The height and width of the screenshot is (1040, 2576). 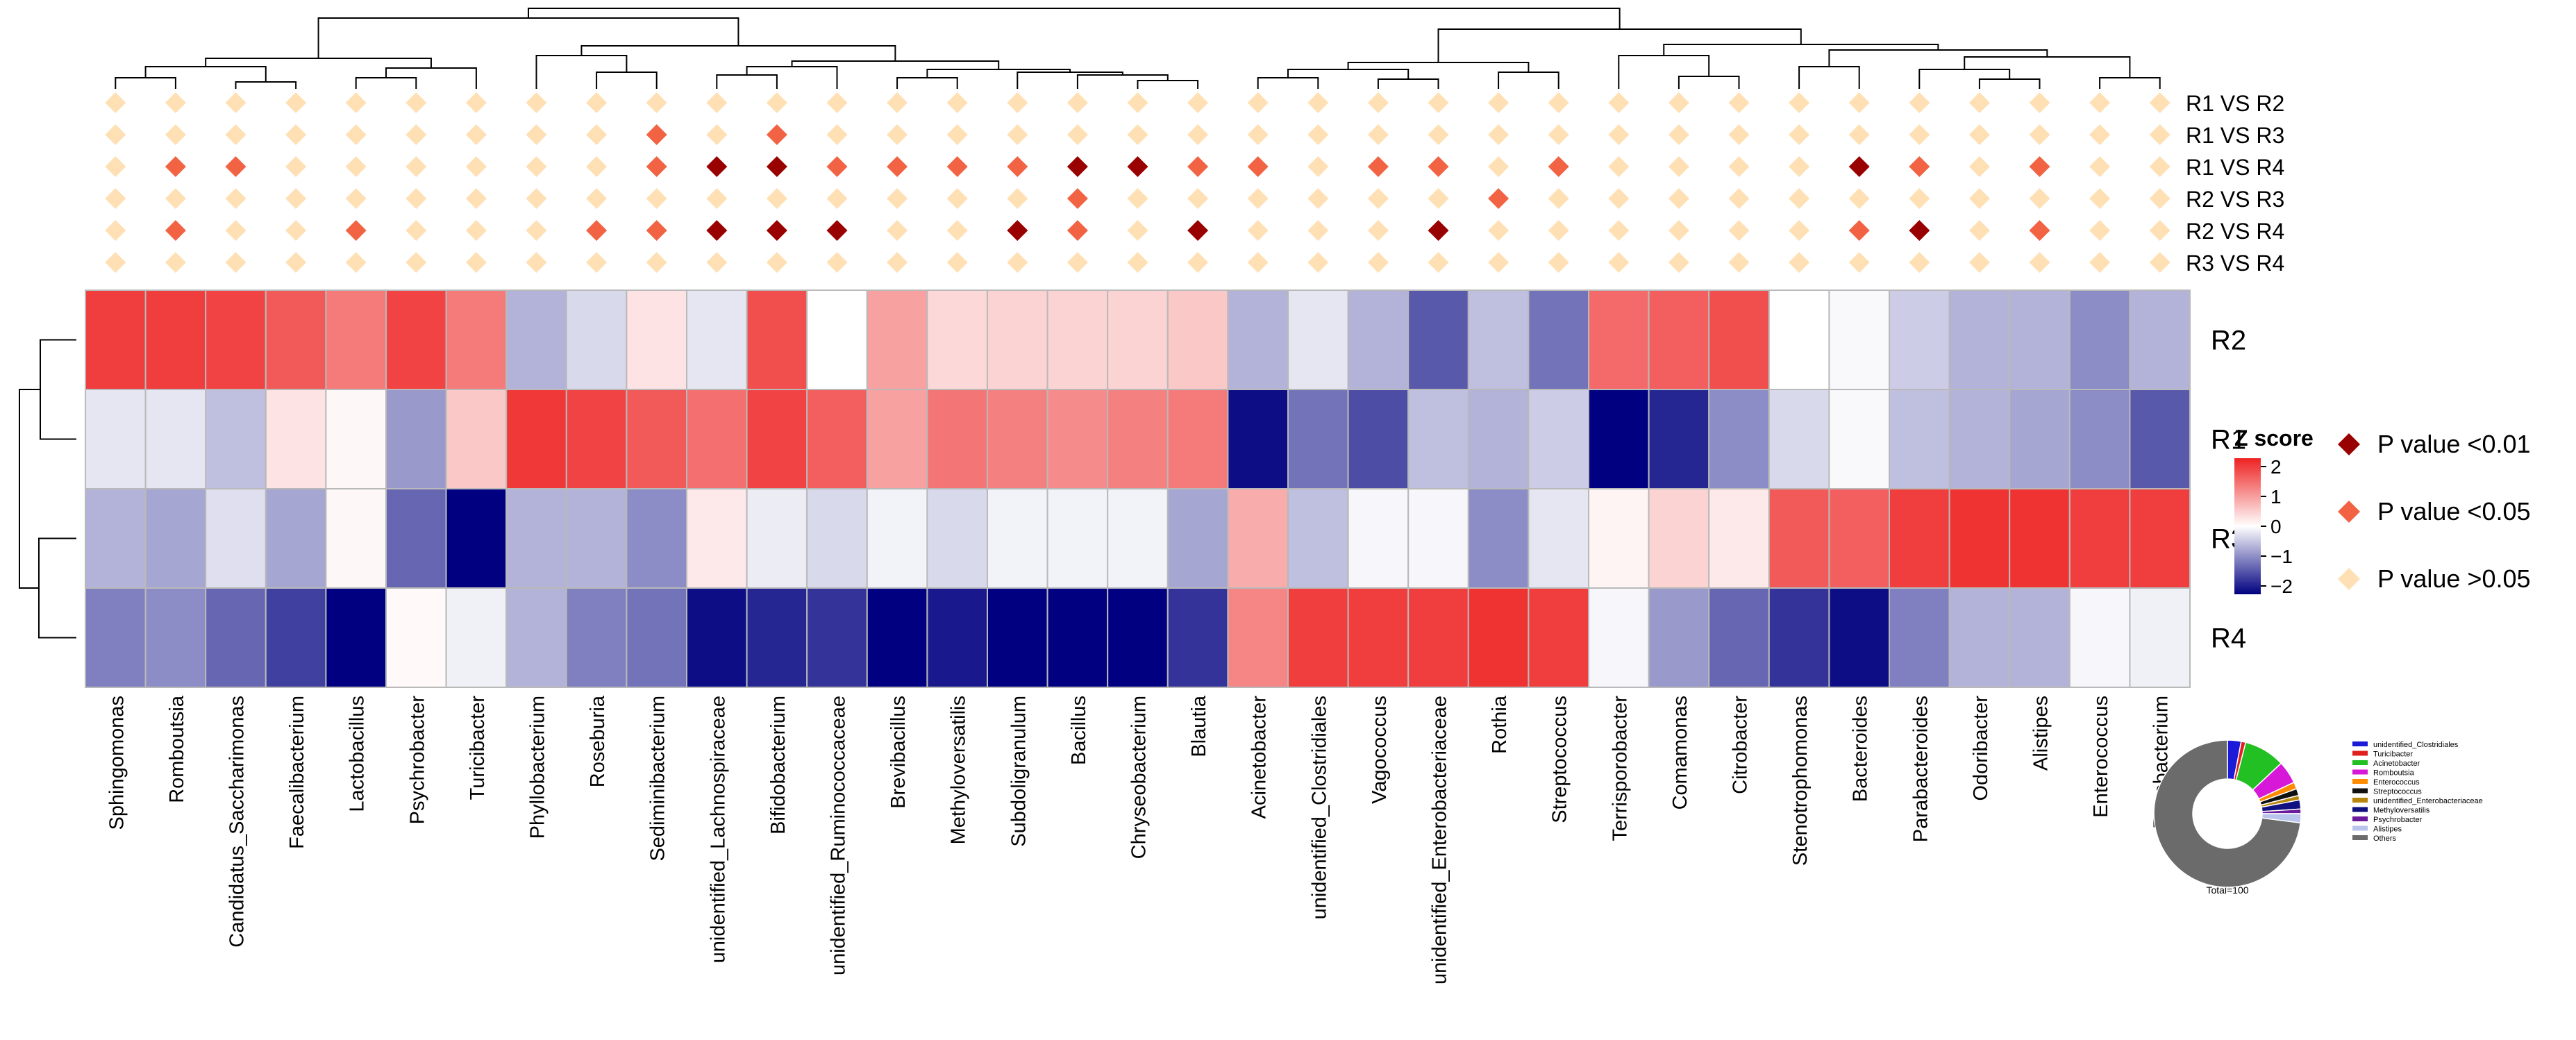 I want to click on colorbar-tick-label: −1, so click(x=2281, y=556).